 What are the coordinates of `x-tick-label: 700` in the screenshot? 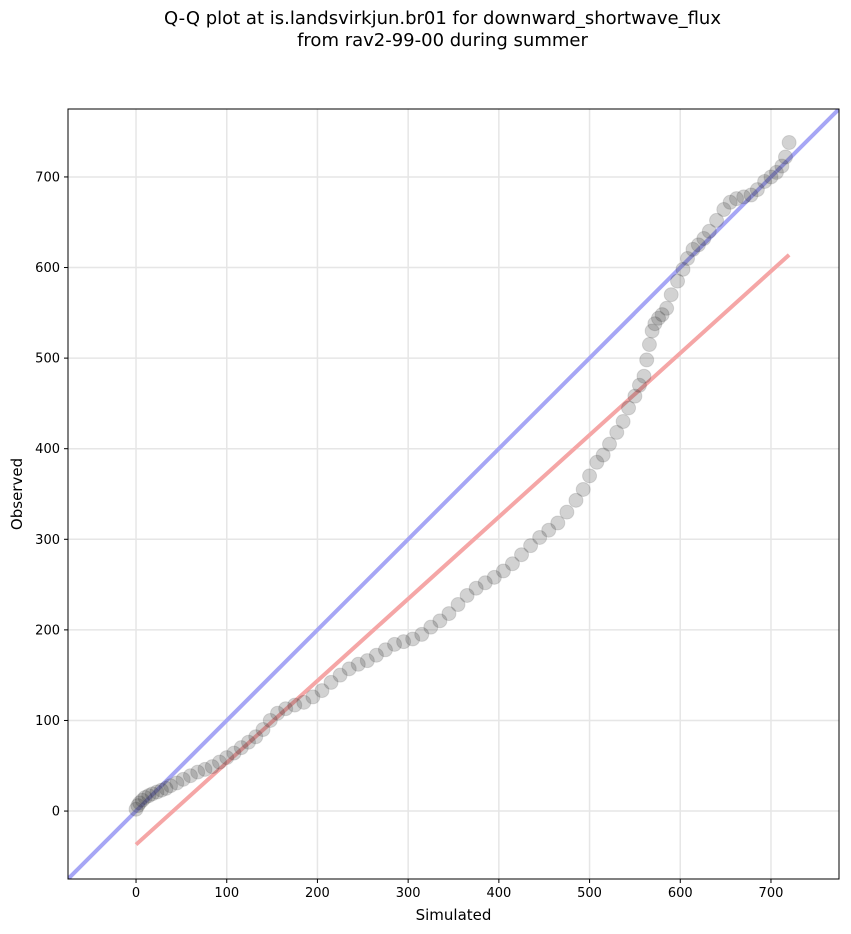 It's located at (771, 893).